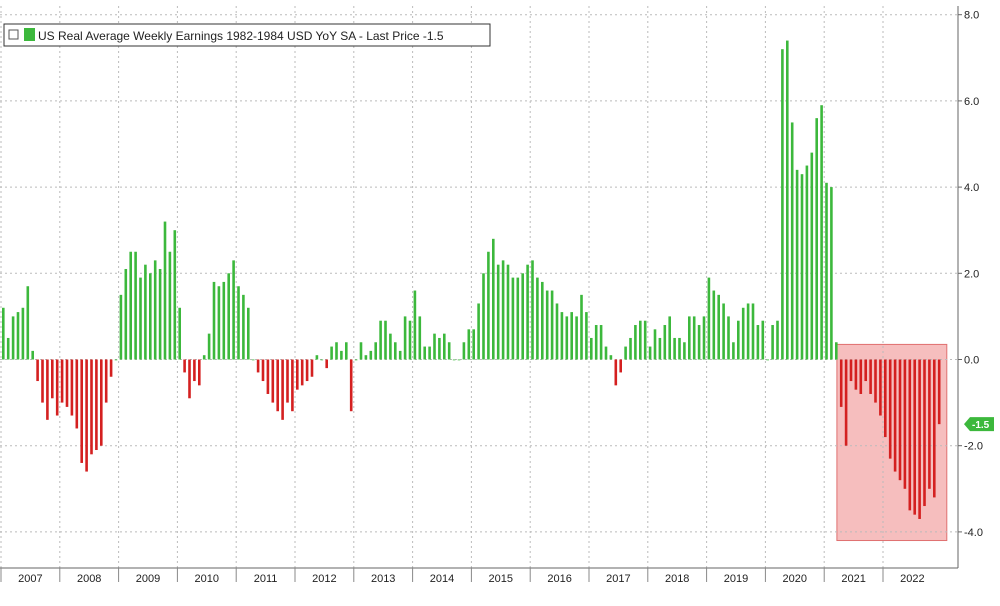 This screenshot has height=606, width=1000. Describe the element at coordinates (971, 16) in the screenshot. I see `y-tick-label: 8.0` at that location.